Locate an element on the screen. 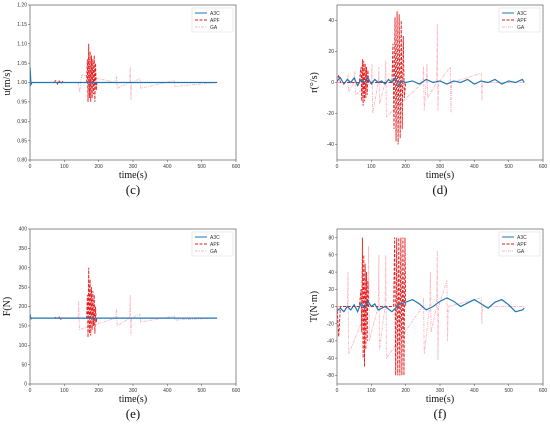 This screenshot has height=425, width=550. panel-caption: (c) is located at coordinates (133, 189).